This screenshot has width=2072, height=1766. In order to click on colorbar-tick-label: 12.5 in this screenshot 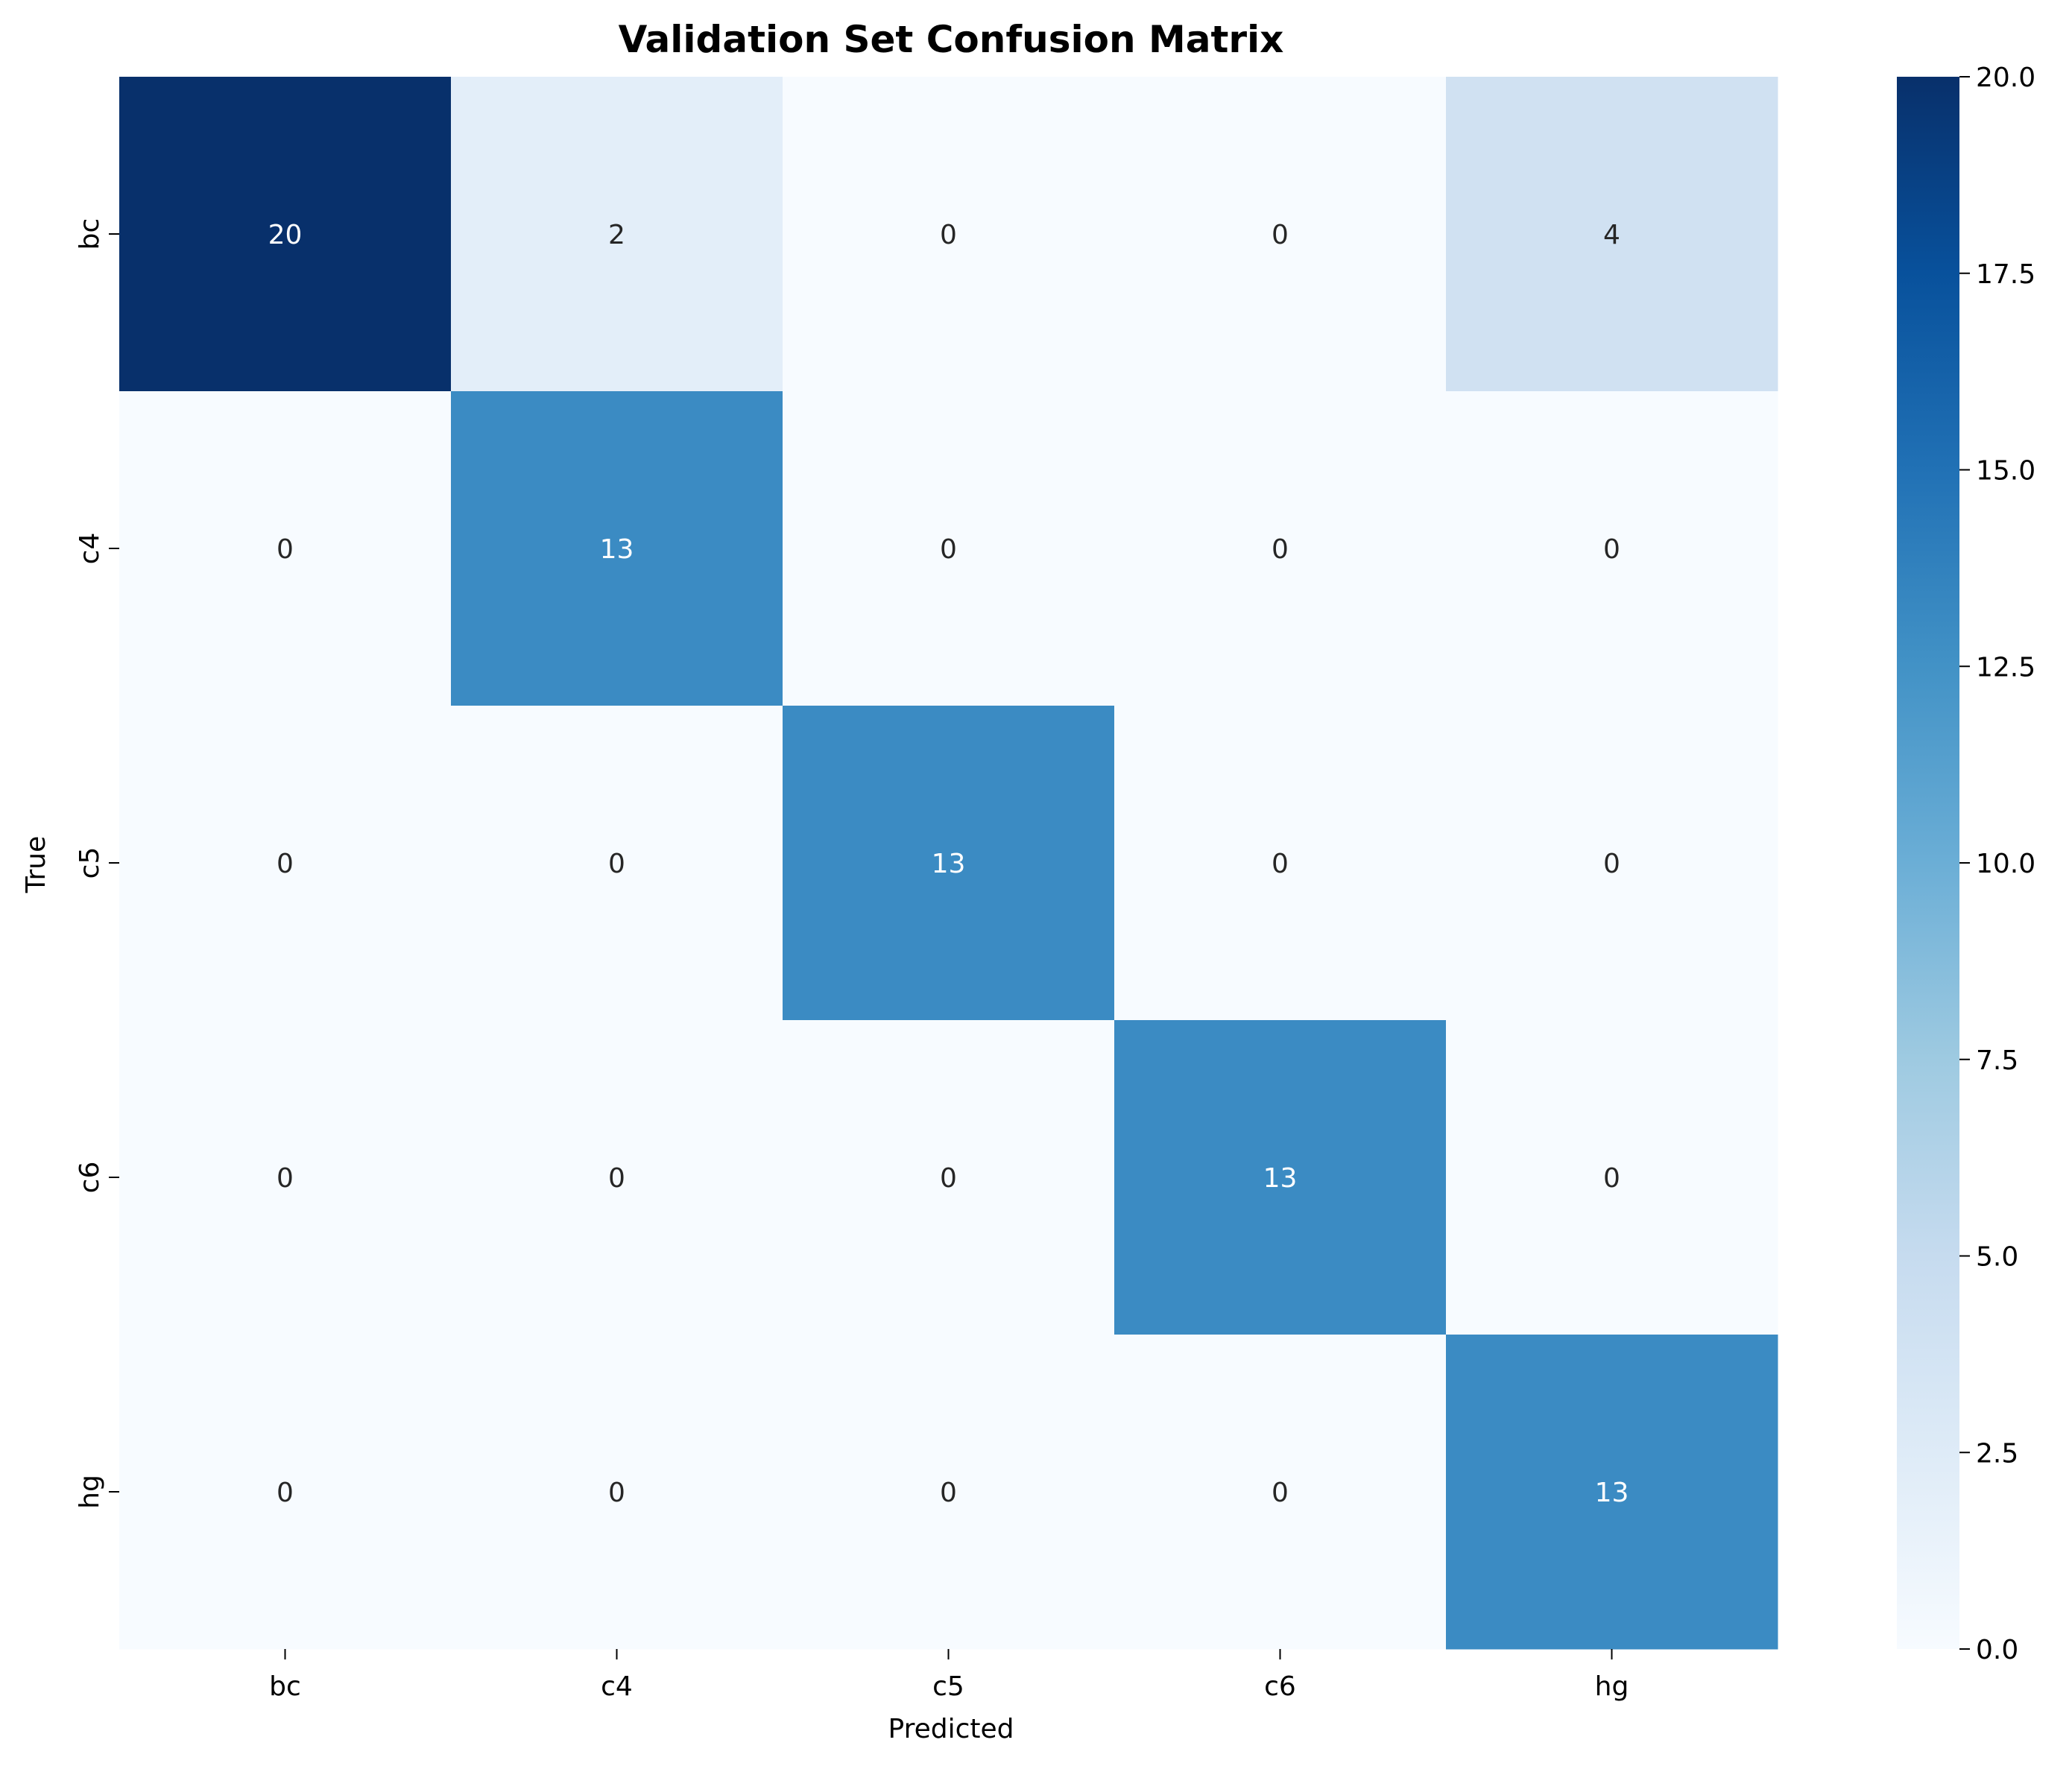, I will do `click(2005, 667)`.